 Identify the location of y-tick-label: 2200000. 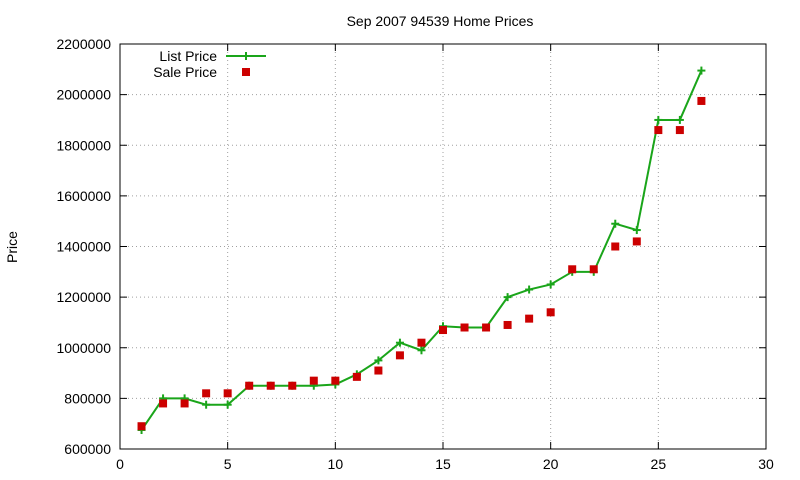
(83, 44).